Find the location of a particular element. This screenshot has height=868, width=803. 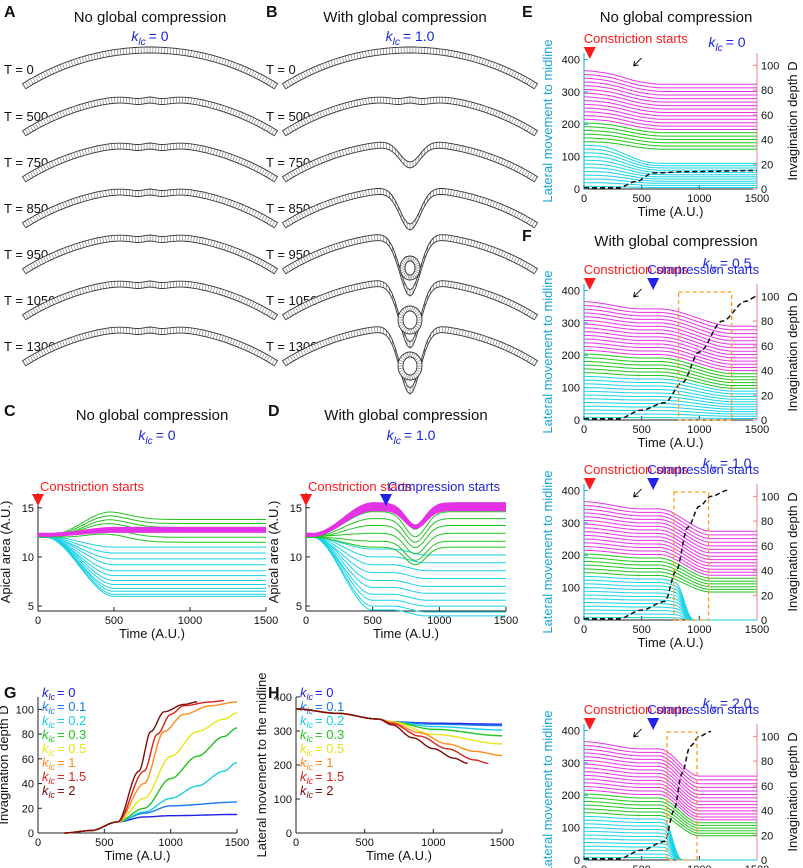

trajectory-line-green is located at coordinates (670, 573).